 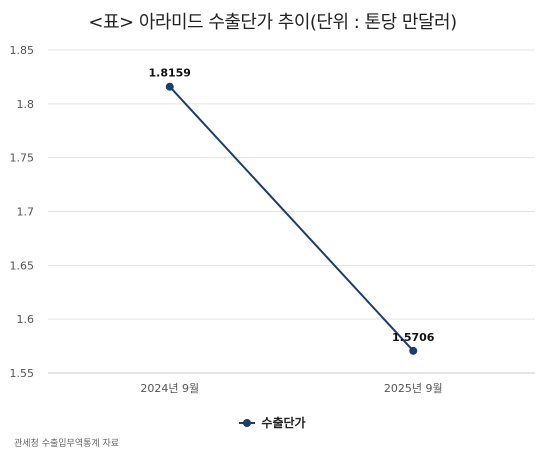 I want to click on y-tick-label: 1.85, so click(x=22, y=50).